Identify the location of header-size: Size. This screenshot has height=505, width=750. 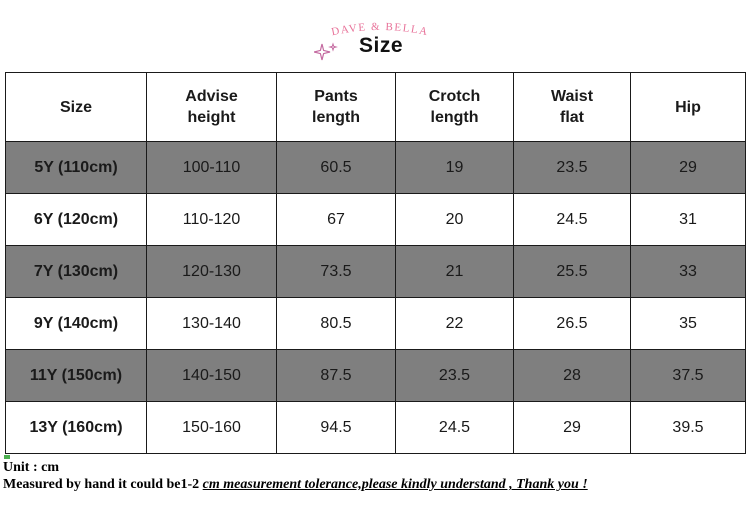
(76, 107).